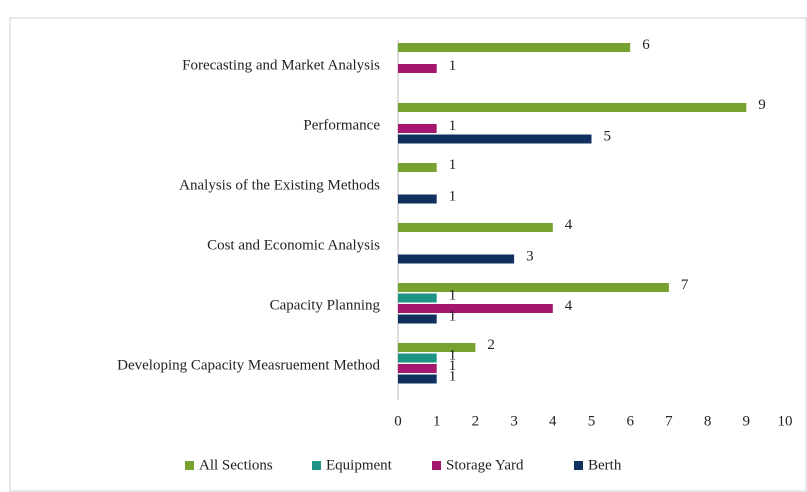 This screenshot has height=492, width=807. What do you see at coordinates (476, 421) in the screenshot?
I see `x-tick-label: 2` at bounding box center [476, 421].